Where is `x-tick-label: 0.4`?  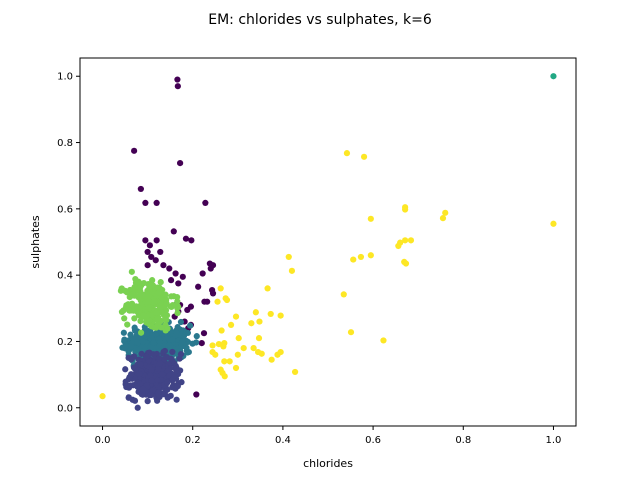 x-tick-label: 0.4 is located at coordinates (283, 440).